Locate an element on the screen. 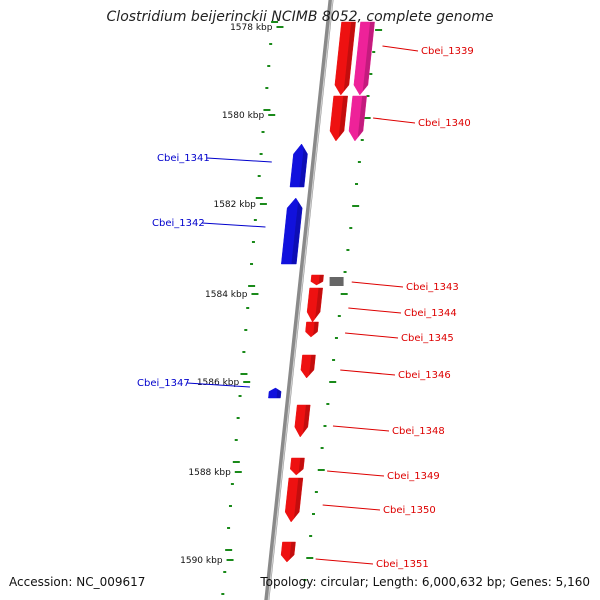  scale-label: 1584 kbp is located at coordinates (226, 295).